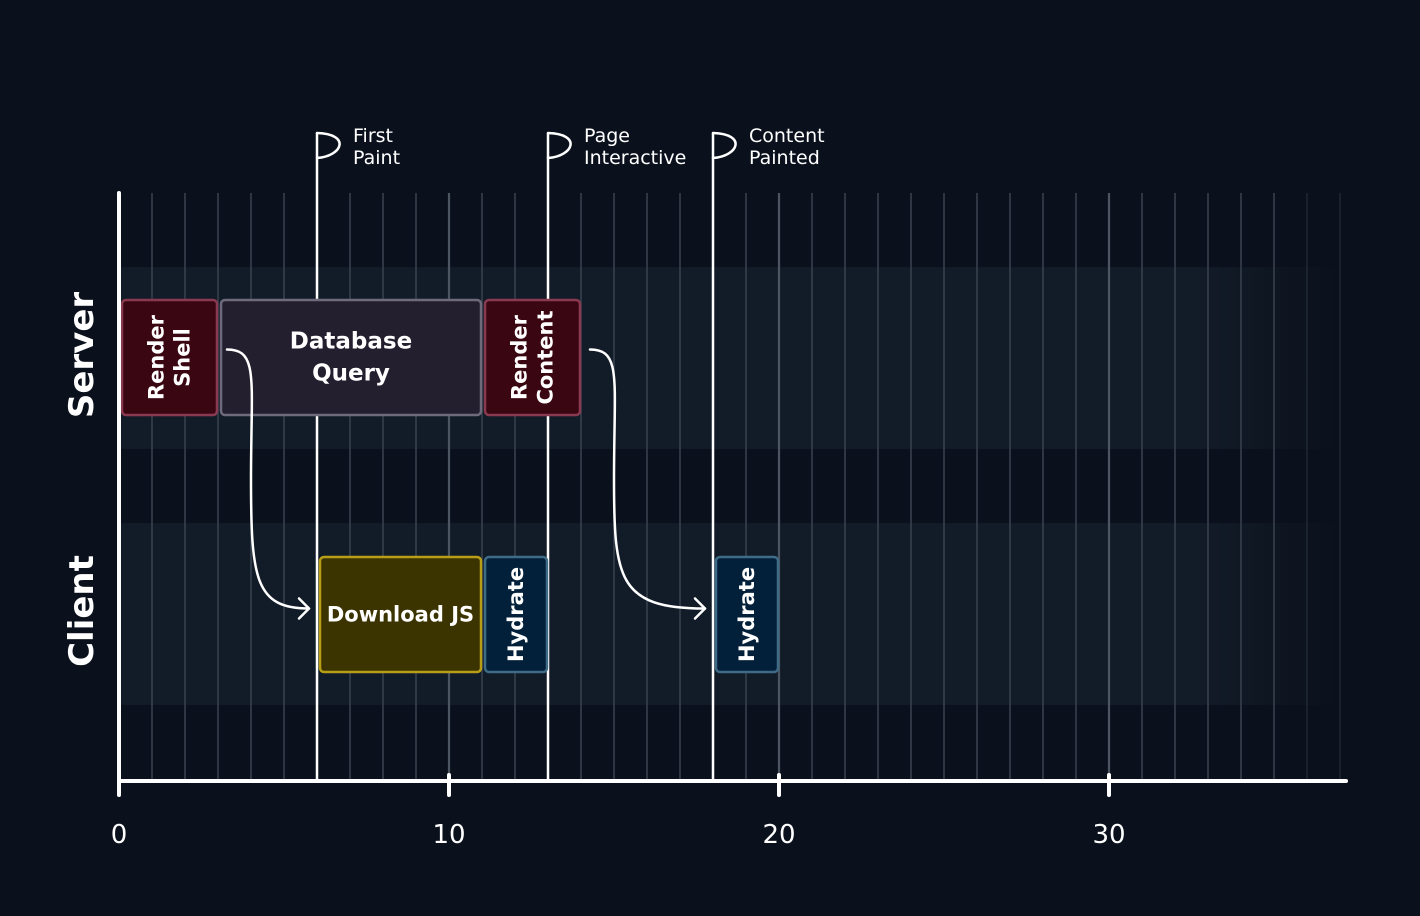 This screenshot has height=916, width=1420. I want to click on marker-label: Interactive, so click(635, 158).